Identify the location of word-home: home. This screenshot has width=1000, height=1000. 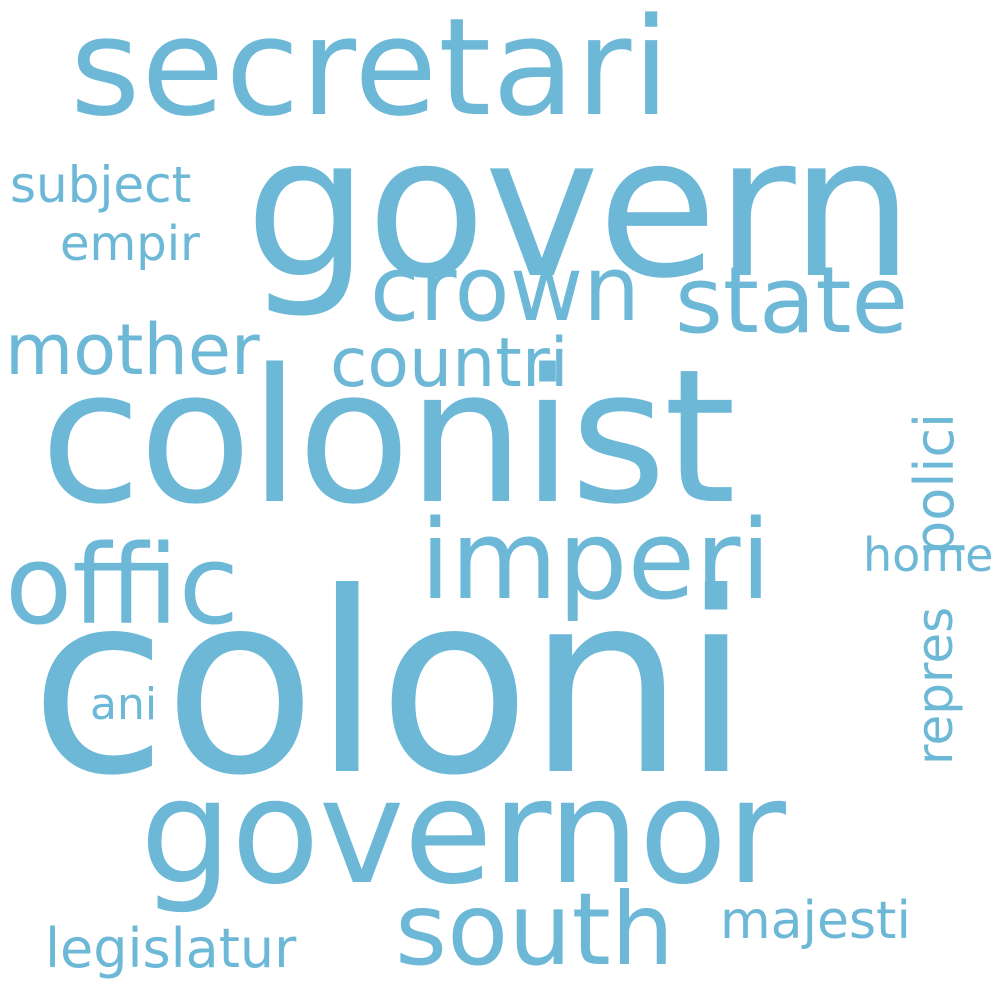
(928, 555).